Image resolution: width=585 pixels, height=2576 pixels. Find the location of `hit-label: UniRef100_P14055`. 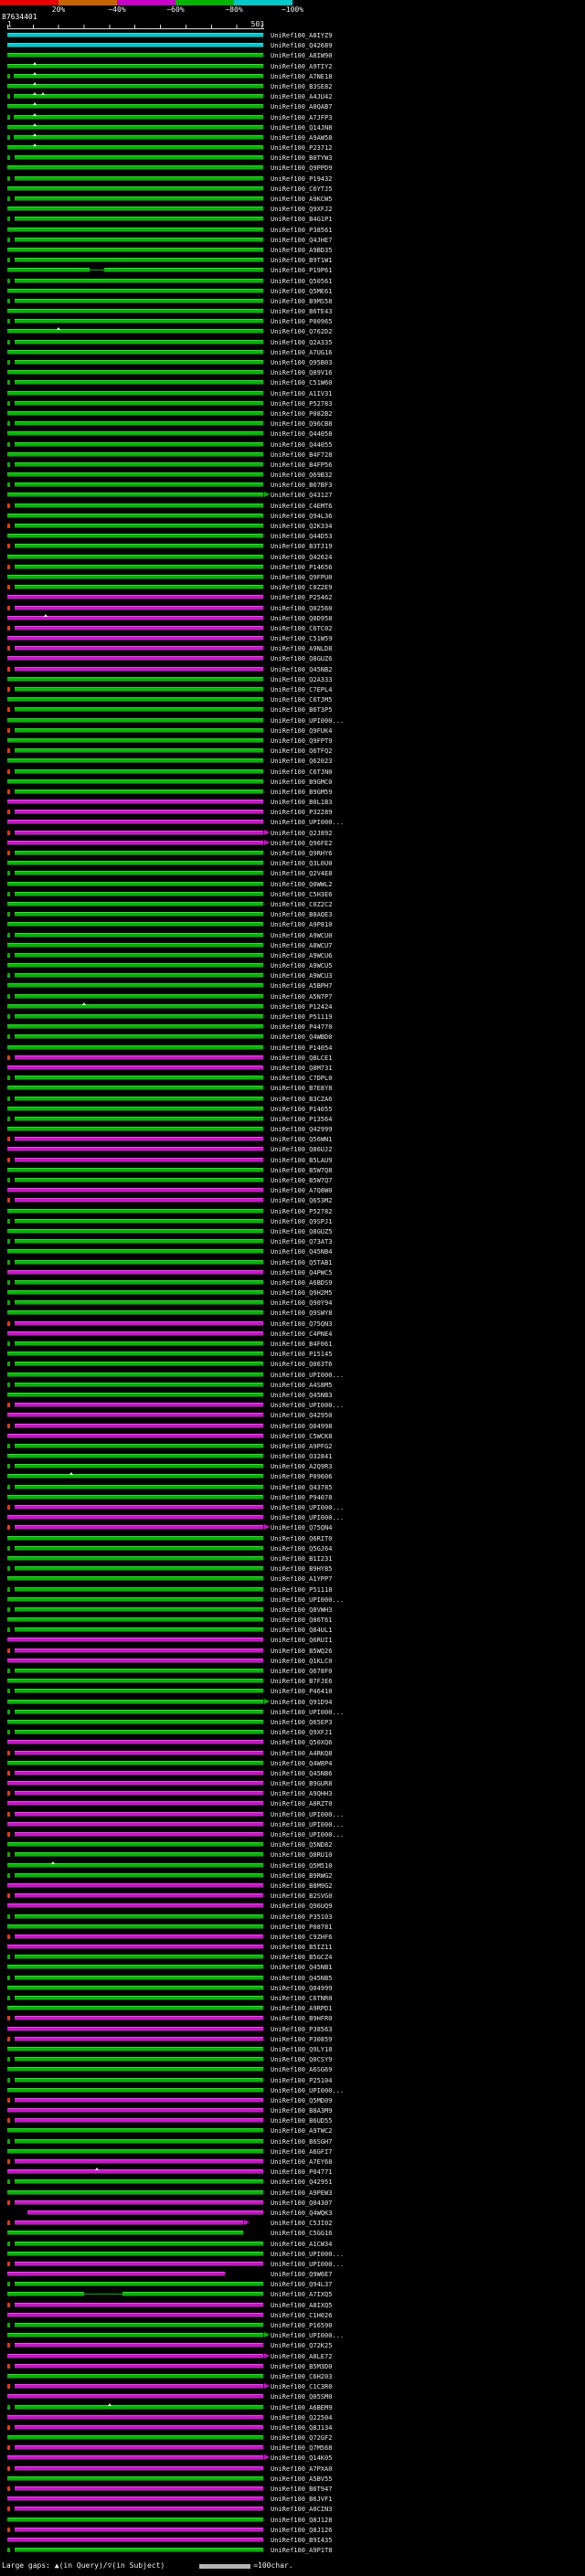

hit-label: UniRef100_P14055 is located at coordinates (302, 1109).